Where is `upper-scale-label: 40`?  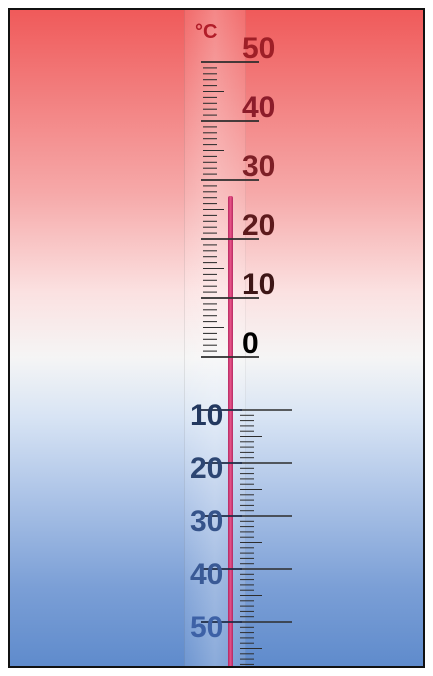 upper-scale-label: 40 is located at coordinates (258, 107).